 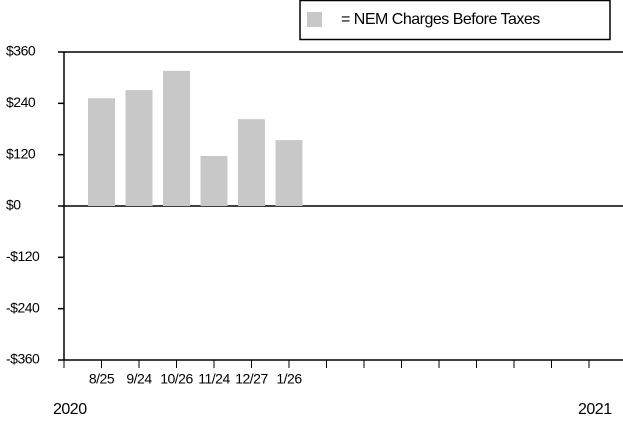 I want to click on legend-box, so click(x=455, y=20).